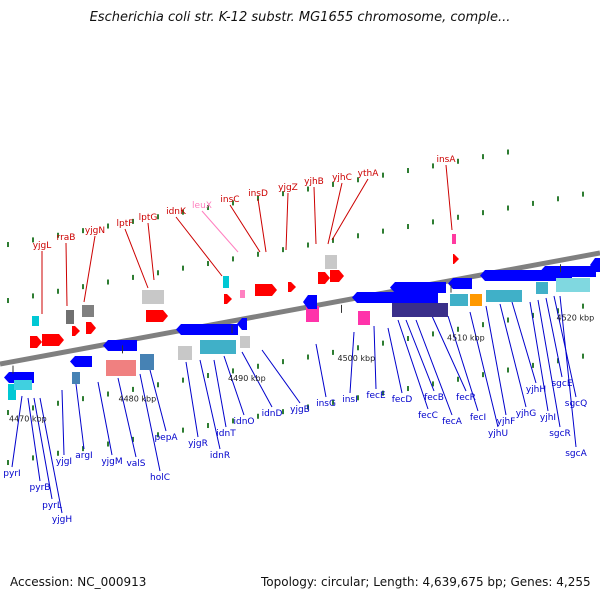 This screenshot has height=600, width=600. Describe the element at coordinates (66, 238) in the screenshot. I see `gene-label-top: rraB` at that location.